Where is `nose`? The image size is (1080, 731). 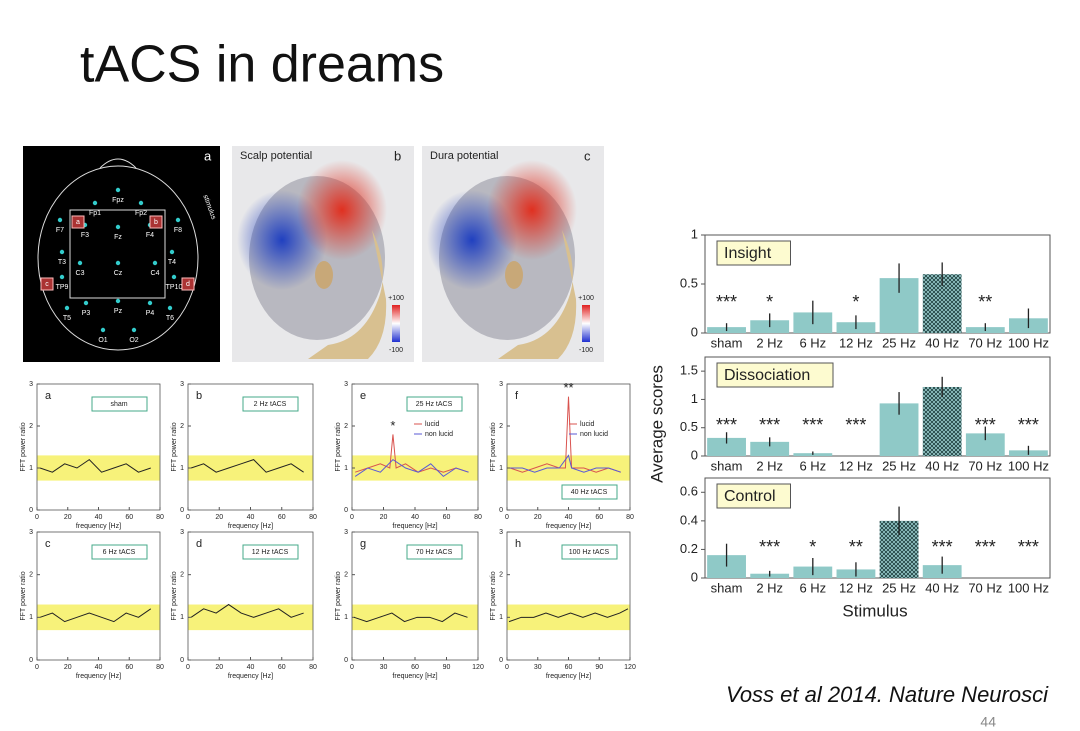 nose is located at coordinates (118, 163).